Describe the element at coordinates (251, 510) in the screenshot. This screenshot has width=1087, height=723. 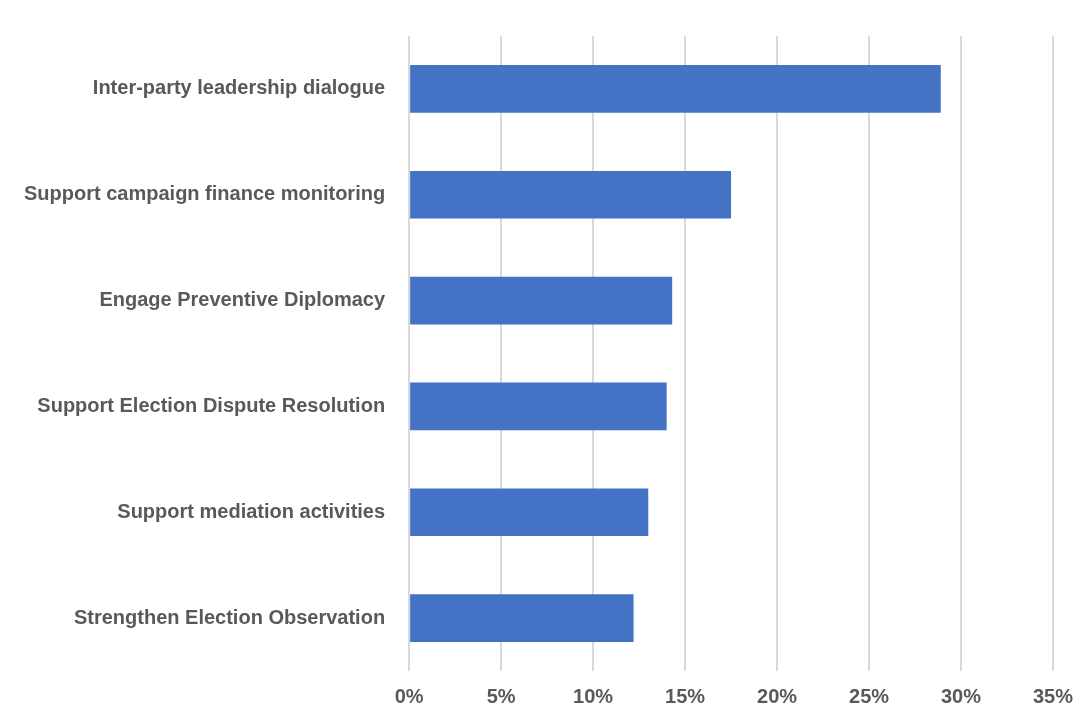
I see `y-tick-label: Support mediation activities` at that location.